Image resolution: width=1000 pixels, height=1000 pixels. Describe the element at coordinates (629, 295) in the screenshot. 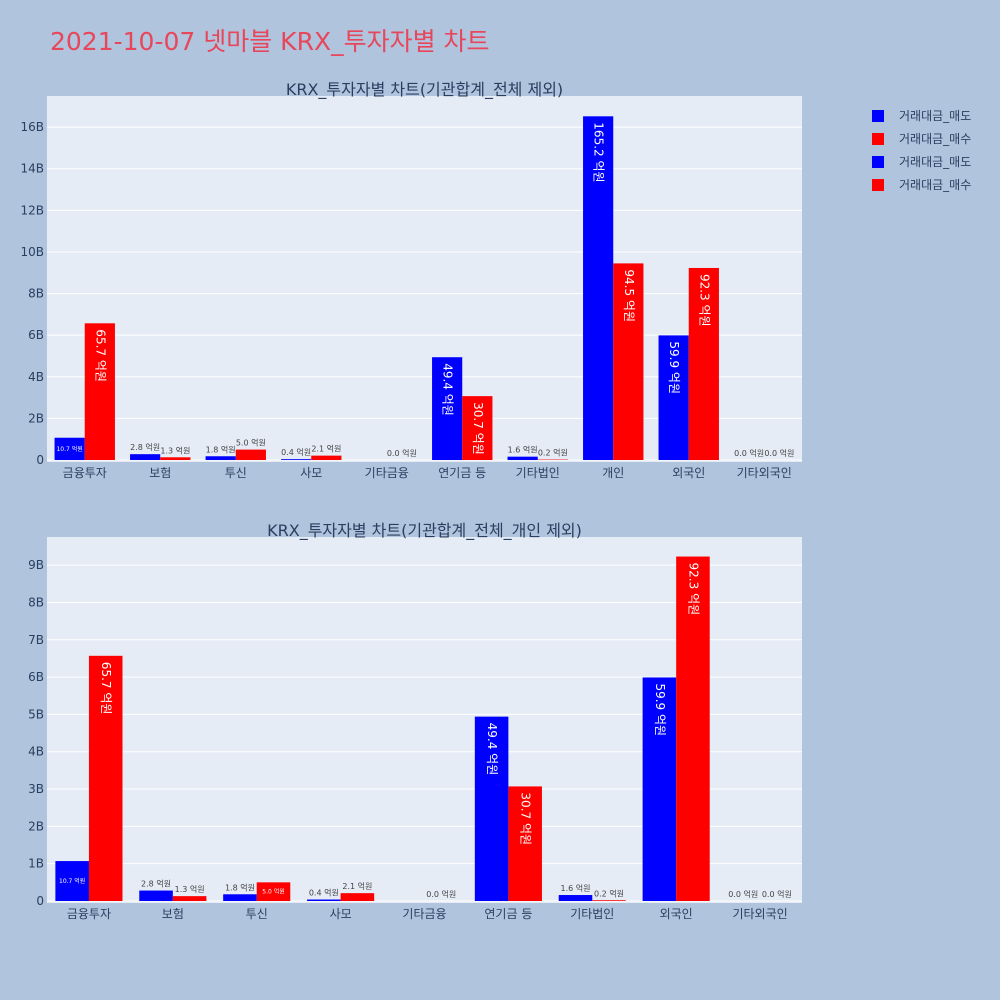

I see `data-label: 94.5 억원` at that location.